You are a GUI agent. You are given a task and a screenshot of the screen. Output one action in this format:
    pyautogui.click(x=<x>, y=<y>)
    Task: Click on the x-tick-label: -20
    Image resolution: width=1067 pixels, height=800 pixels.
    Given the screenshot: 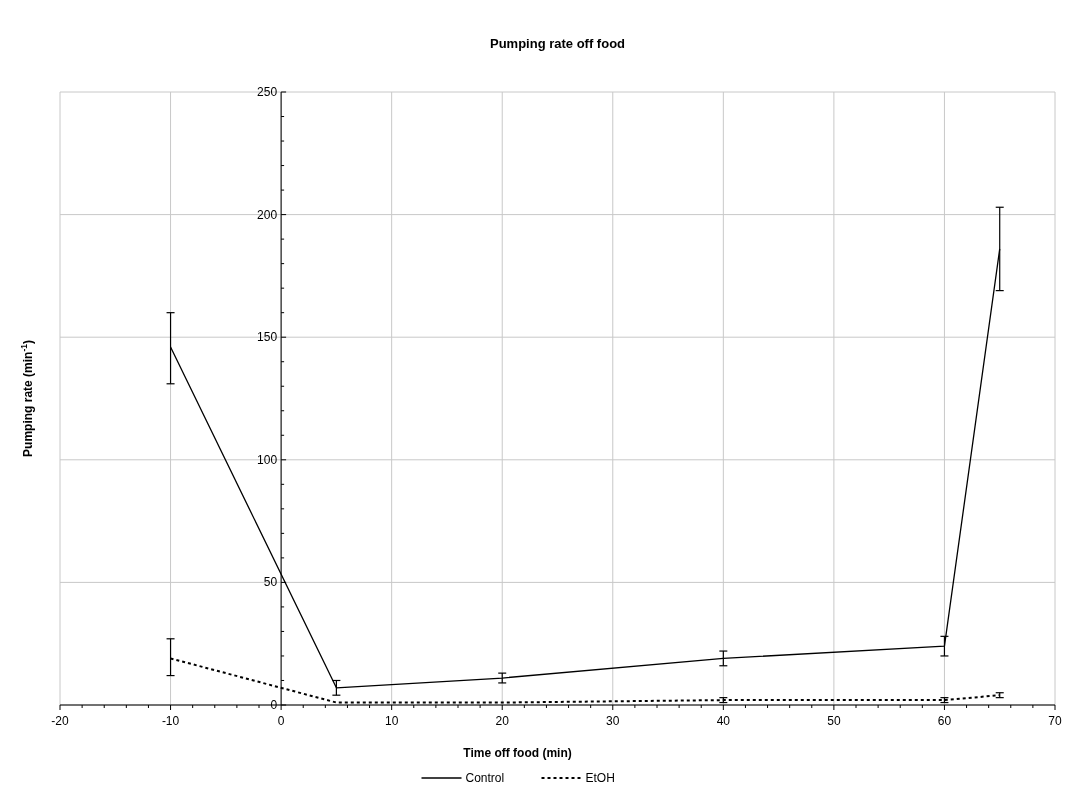 What is the action you would take?
    pyautogui.click(x=60, y=721)
    